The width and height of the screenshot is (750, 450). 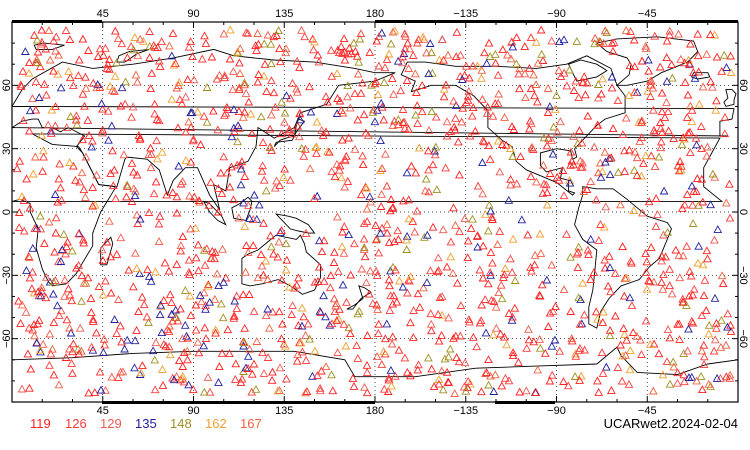 I want to click on legend-item: 167, so click(x=251, y=423).